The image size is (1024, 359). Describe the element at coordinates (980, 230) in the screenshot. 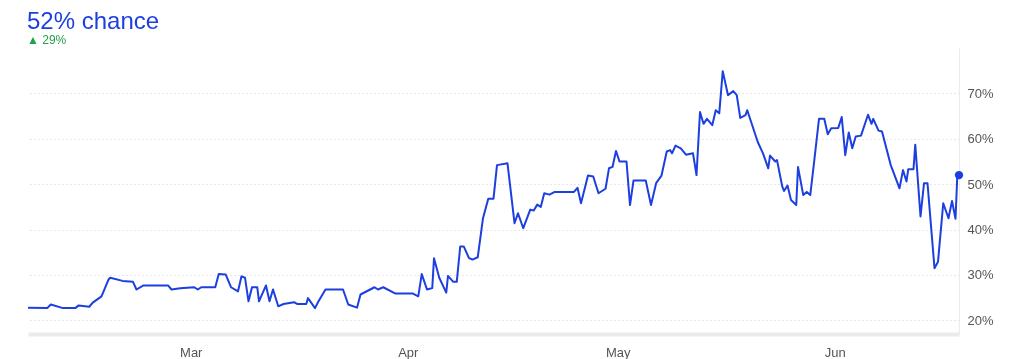

I see `y-tick-label: 40%` at that location.